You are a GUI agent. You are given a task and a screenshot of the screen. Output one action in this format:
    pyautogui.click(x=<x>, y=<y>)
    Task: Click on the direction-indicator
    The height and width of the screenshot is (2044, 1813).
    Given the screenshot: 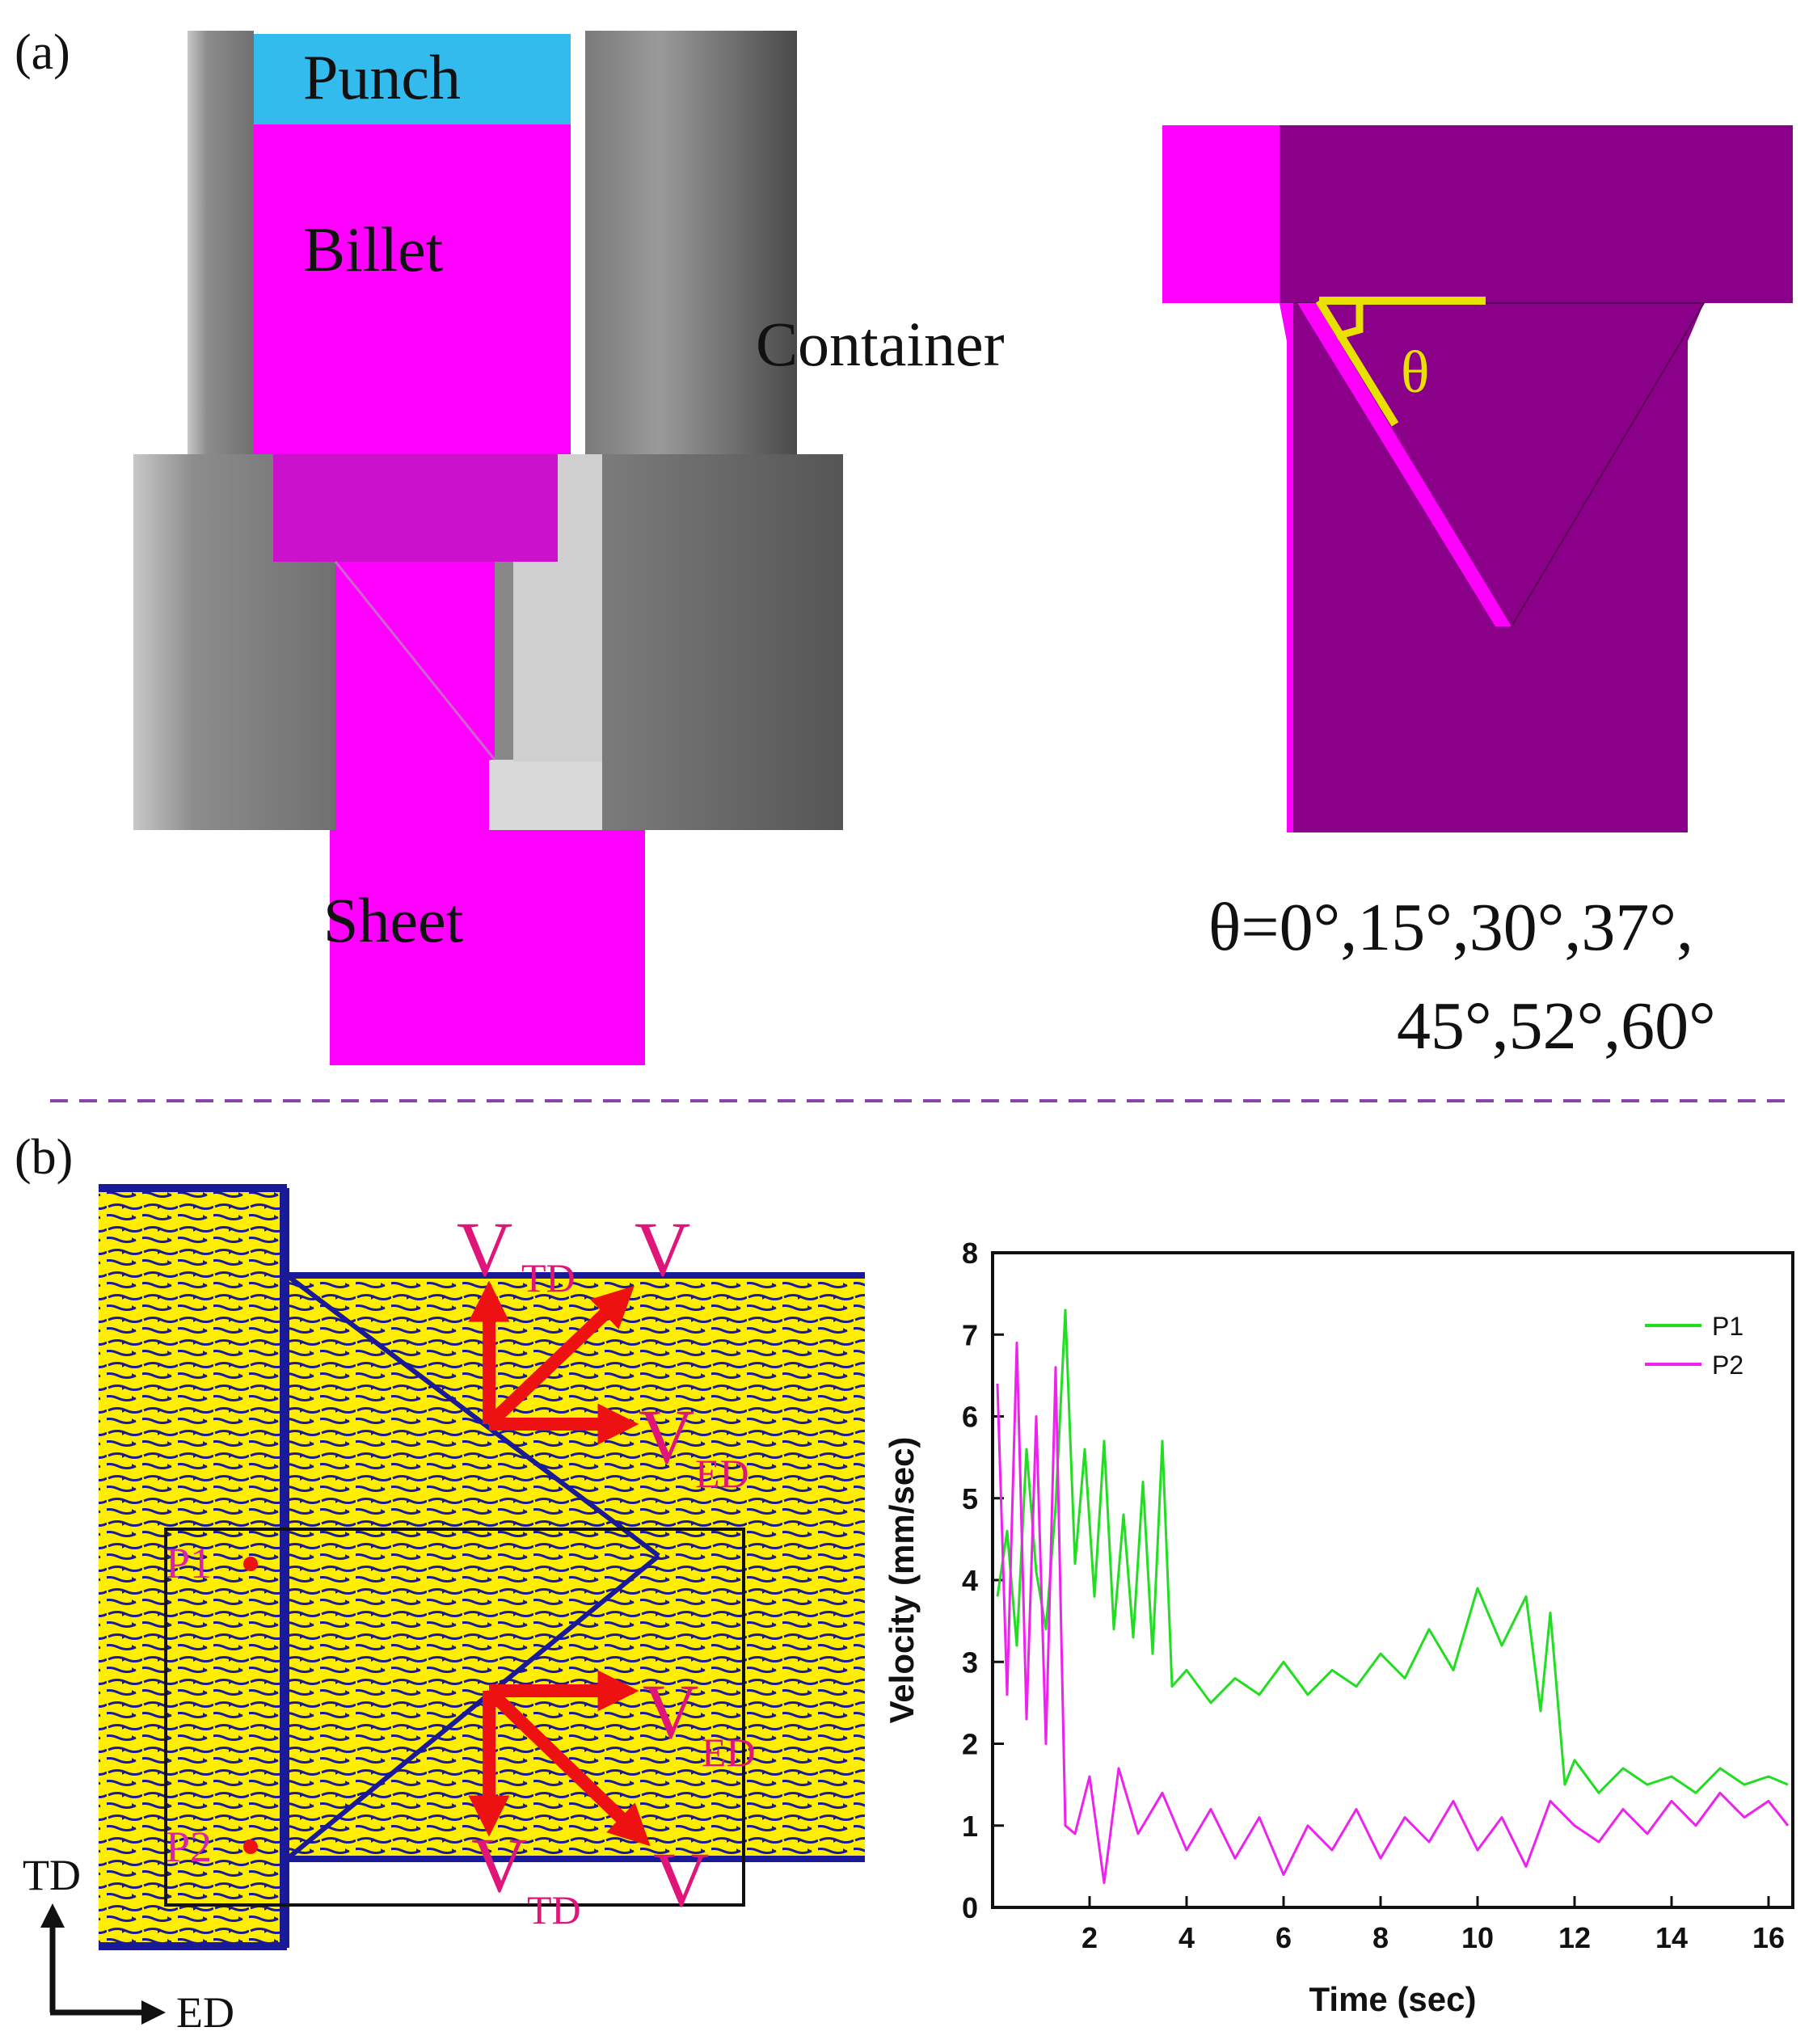 What is the action you would take?
    pyautogui.click(x=103, y=1964)
    